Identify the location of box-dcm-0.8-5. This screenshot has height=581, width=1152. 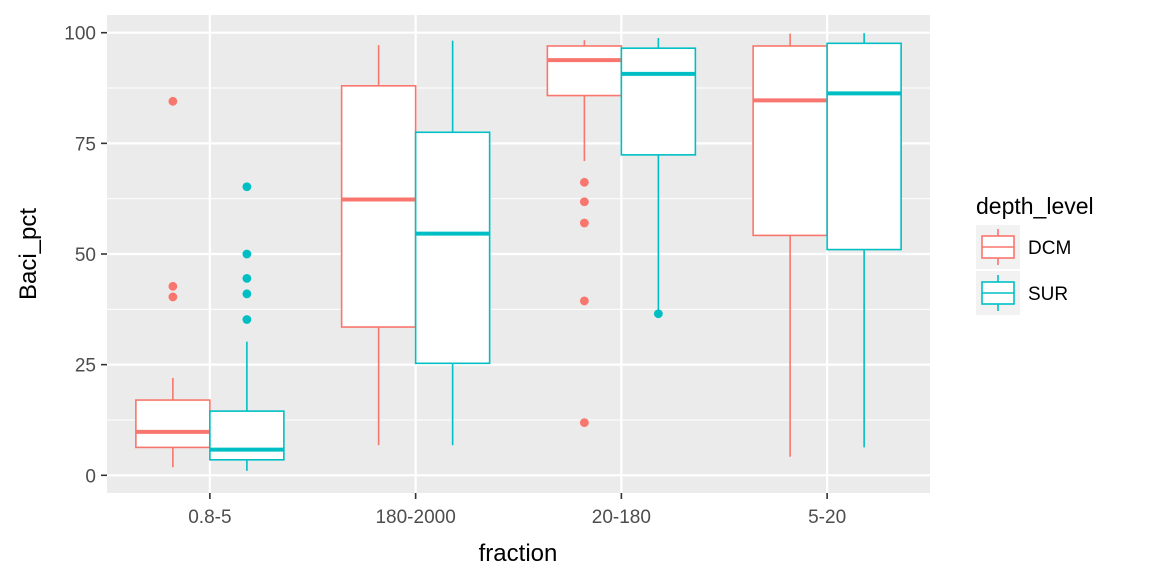
(173, 282).